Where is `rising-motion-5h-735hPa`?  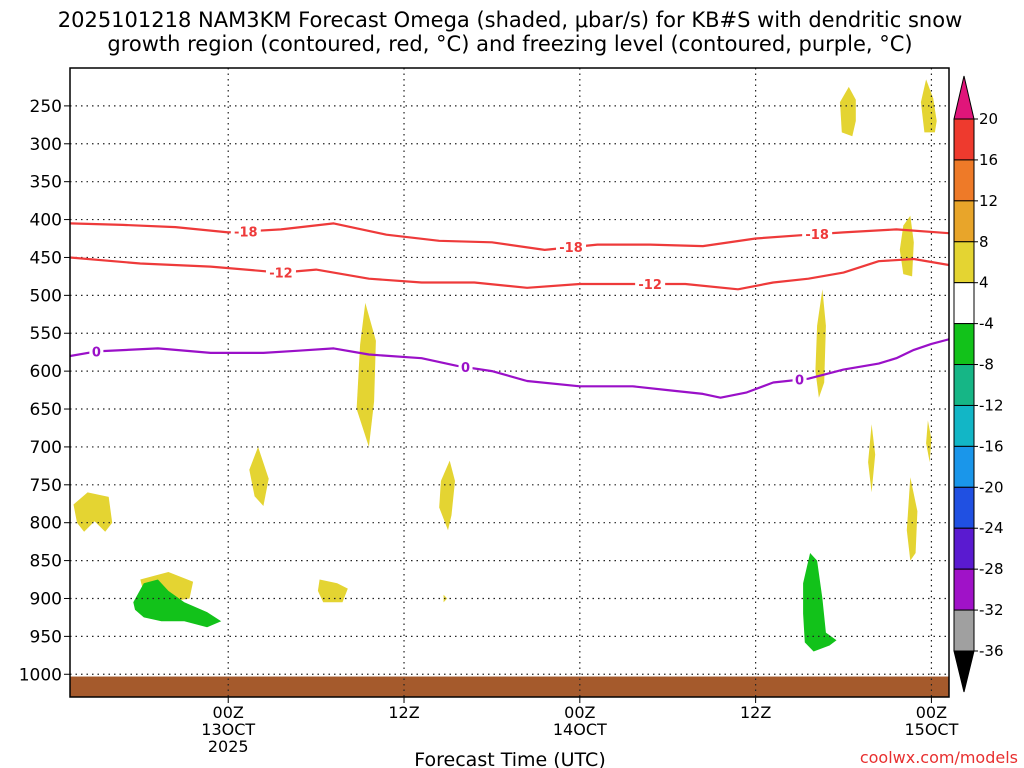 rising-motion-5h-735hPa is located at coordinates (259, 476).